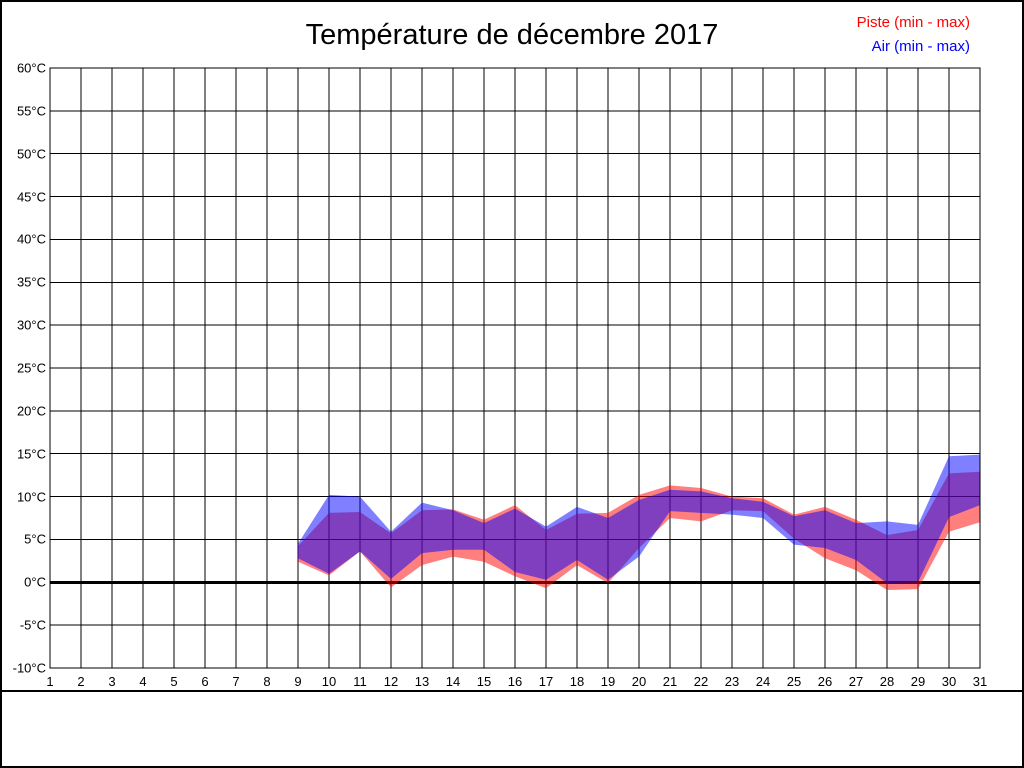 This screenshot has height=768, width=1024. I want to click on y-tick-label: 15°C, so click(31, 454).